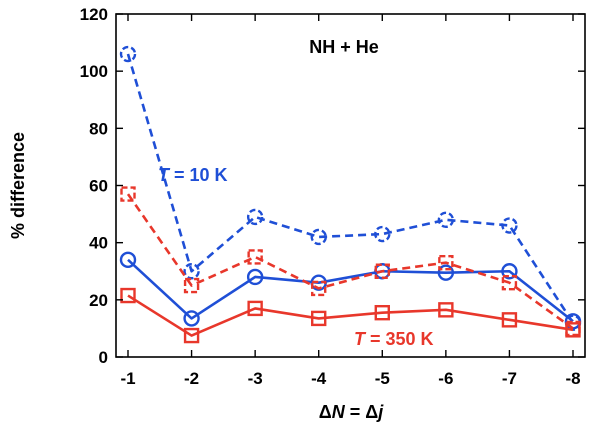 The height and width of the screenshot is (429, 590). What do you see at coordinates (98, 243) in the screenshot?
I see `y-tick-label: 40` at bounding box center [98, 243].